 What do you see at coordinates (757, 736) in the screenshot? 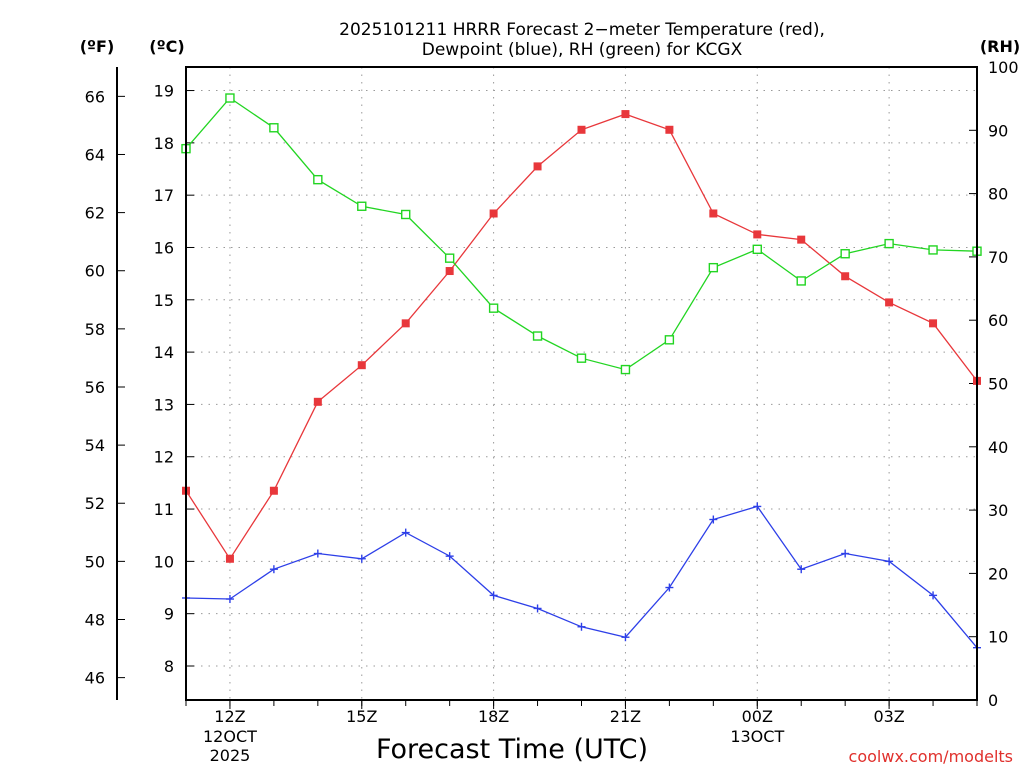
I see `x-tick-date: 13OCT` at bounding box center [757, 736].